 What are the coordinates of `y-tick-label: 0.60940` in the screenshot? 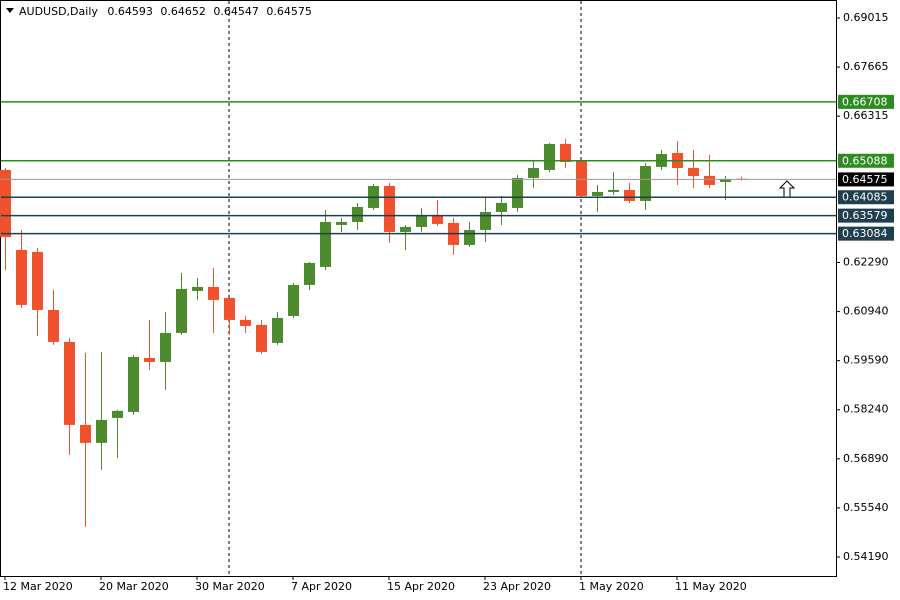 It's located at (866, 311).